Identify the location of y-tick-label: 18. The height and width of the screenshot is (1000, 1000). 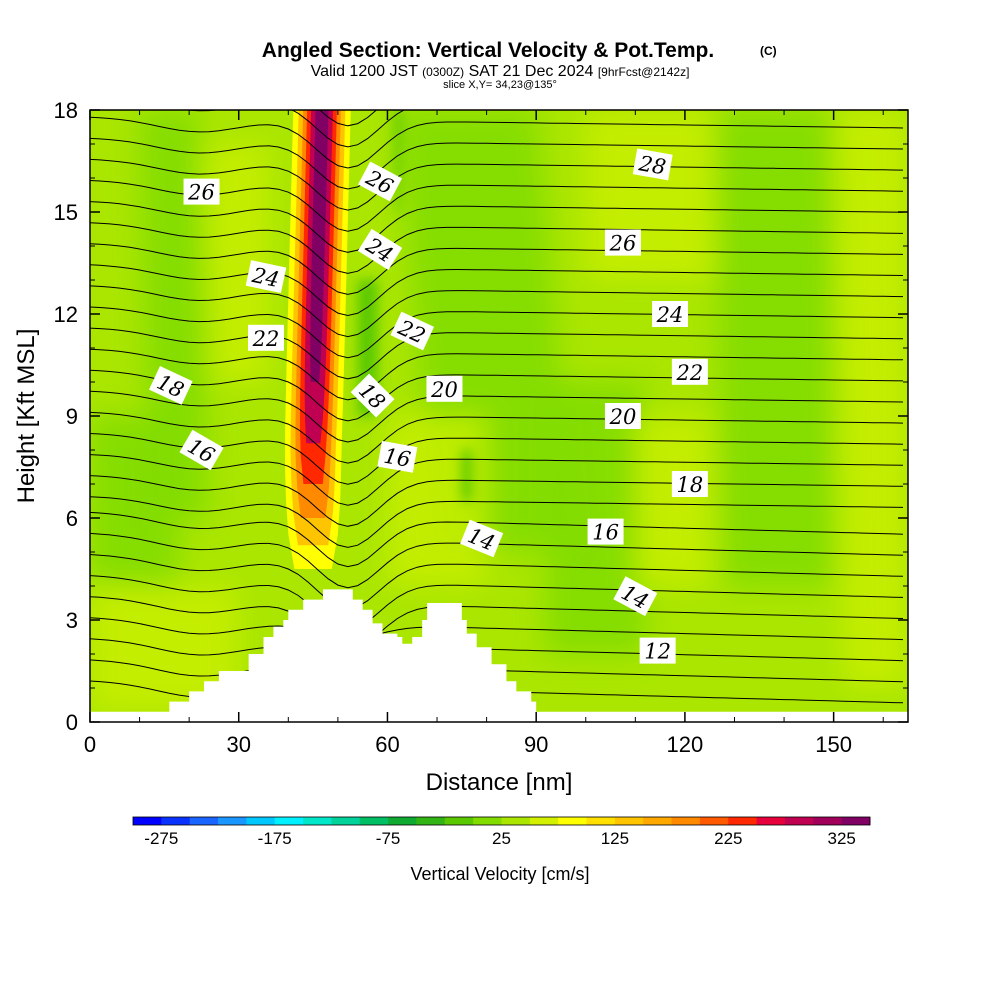
(66, 110).